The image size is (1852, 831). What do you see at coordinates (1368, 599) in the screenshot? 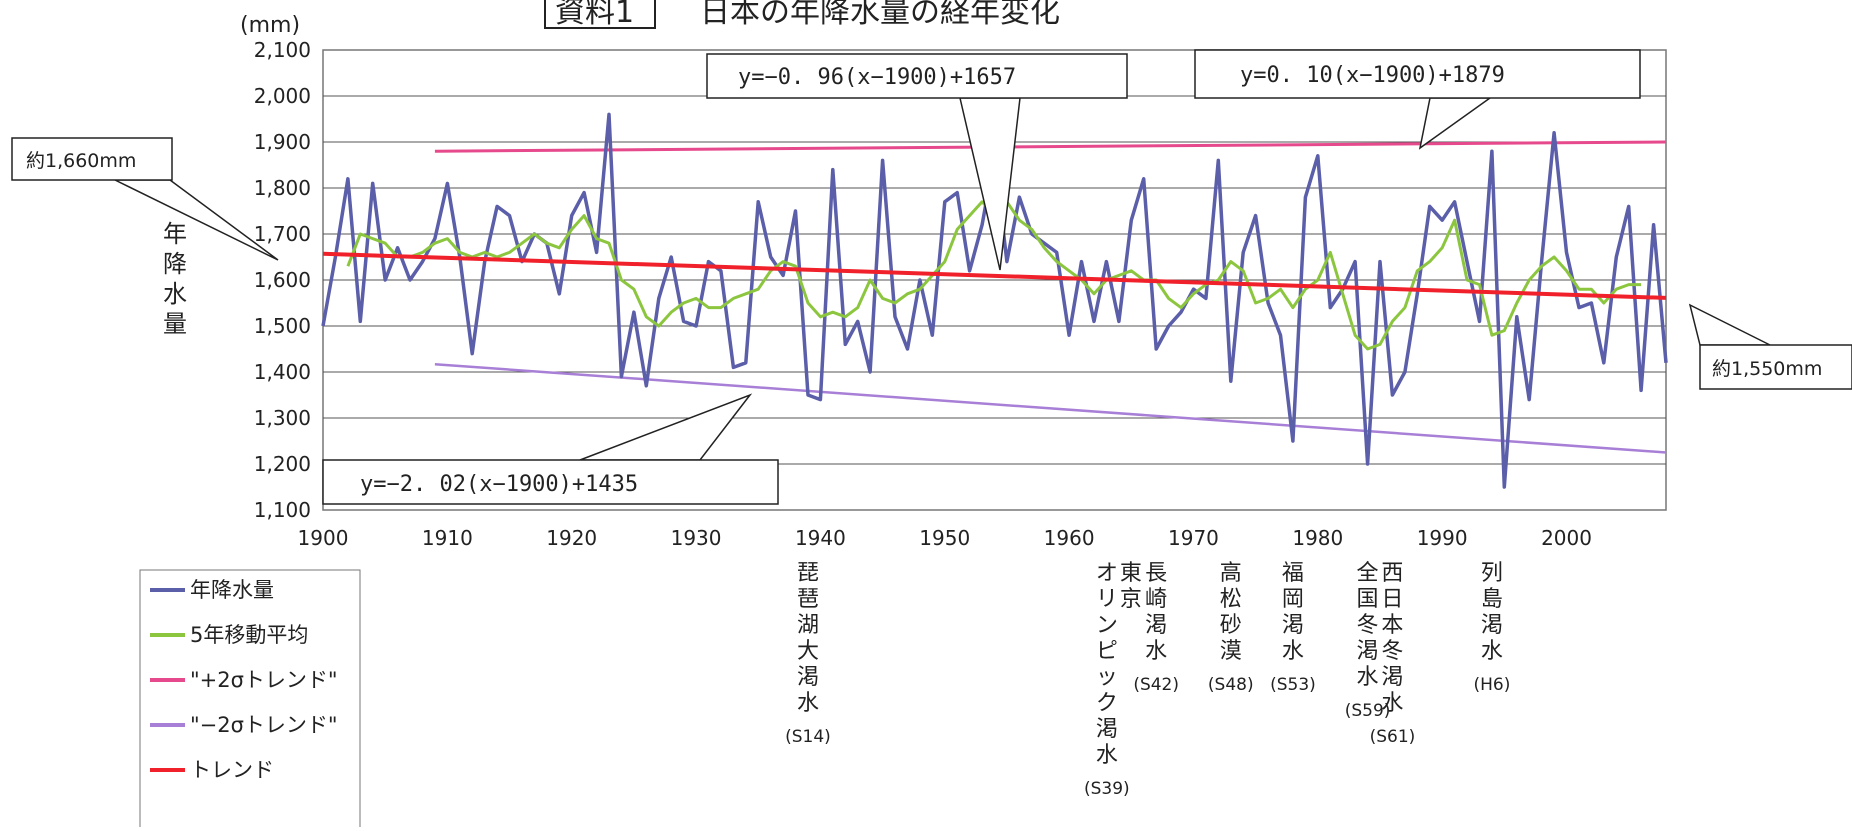
I see `event-char: 国` at bounding box center [1368, 599].